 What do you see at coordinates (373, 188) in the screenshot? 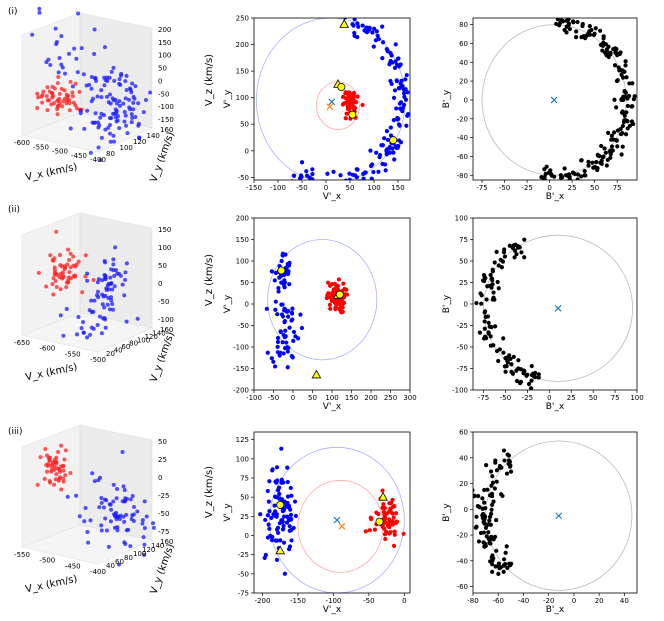
I see `x-tick-label: 100` at bounding box center [373, 188].